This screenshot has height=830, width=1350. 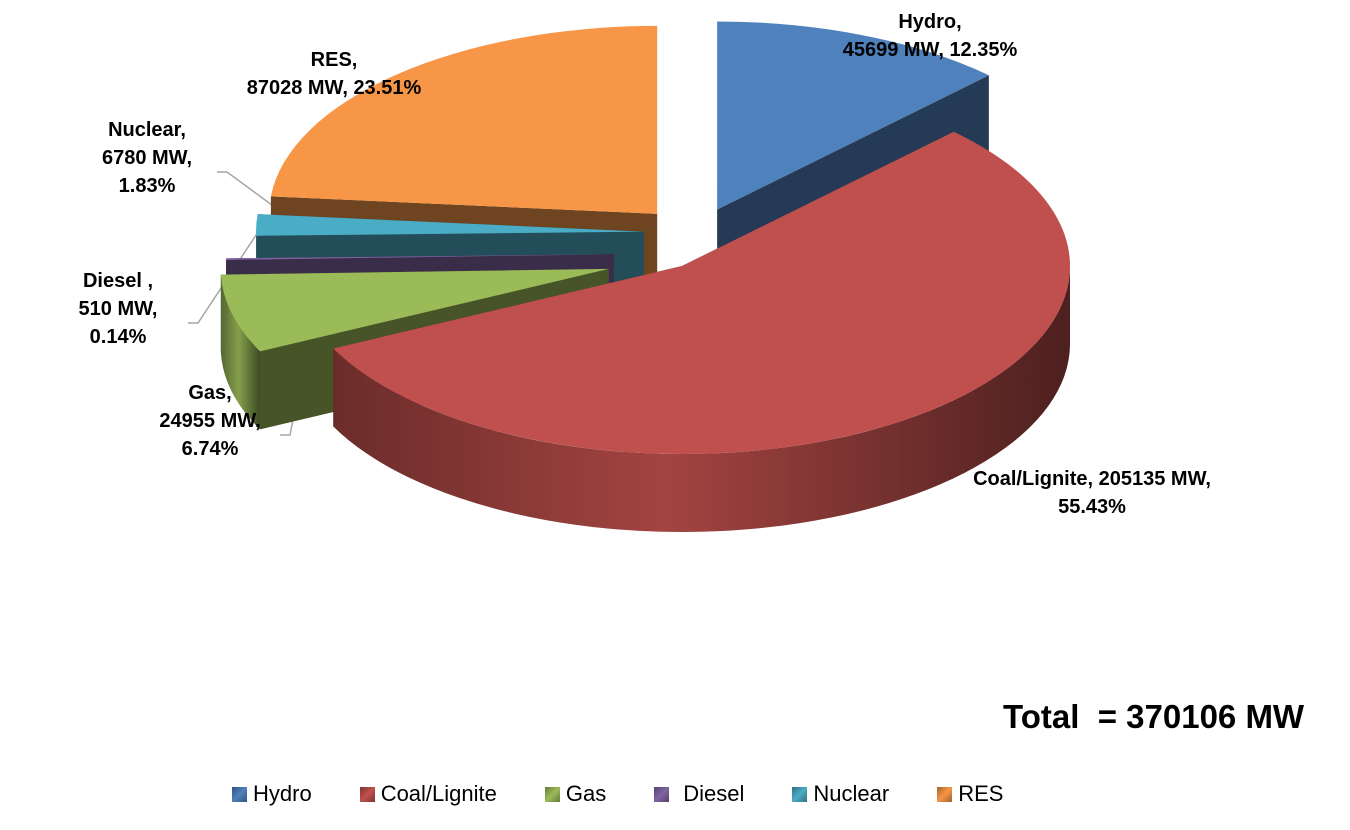 I want to click on legend-label: Hydro, so click(x=282, y=793).